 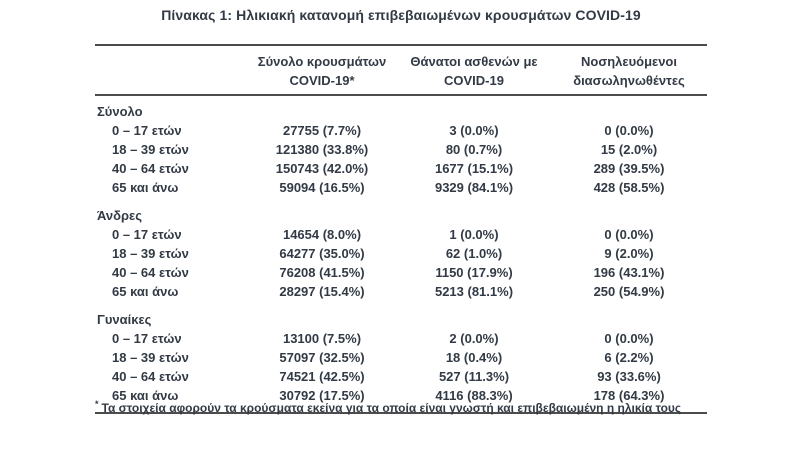 What do you see at coordinates (629, 357) in the screenshot?
I see `intubated-value: 6 (2.2%)` at bounding box center [629, 357].